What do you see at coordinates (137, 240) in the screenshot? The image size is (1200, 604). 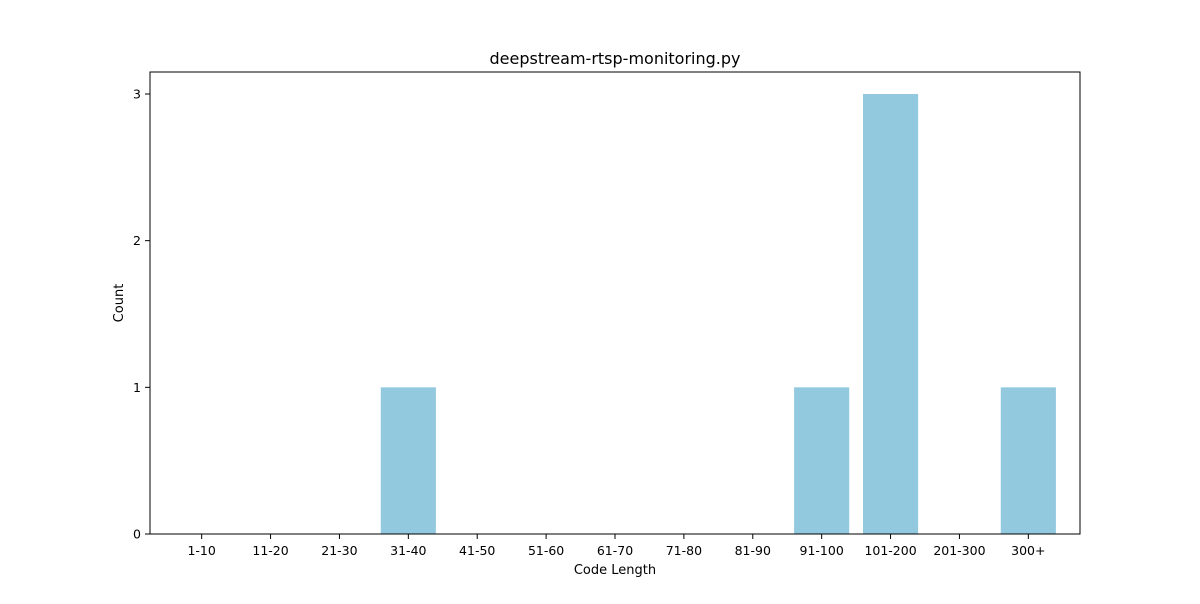 I see `y-tick-label: 2` at bounding box center [137, 240].